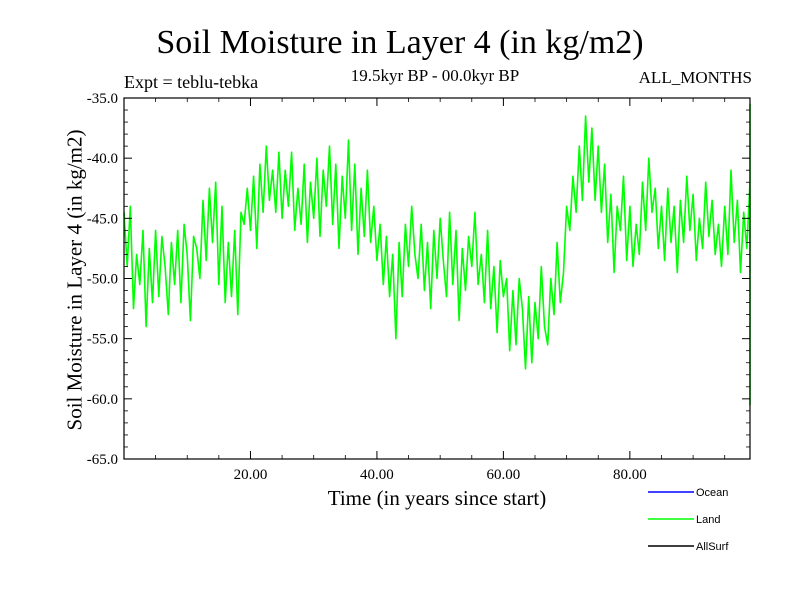  What do you see at coordinates (712, 493) in the screenshot?
I see `legend-label-ocean: Ocean` at bounding box center [712, 493].